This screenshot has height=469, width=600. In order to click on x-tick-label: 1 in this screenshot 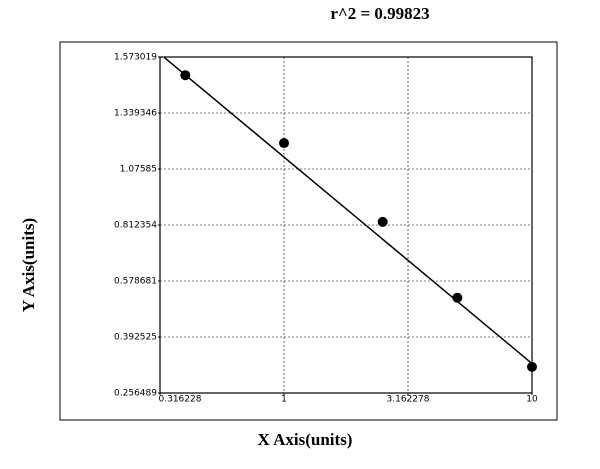, I will do `click(284, 400)`.